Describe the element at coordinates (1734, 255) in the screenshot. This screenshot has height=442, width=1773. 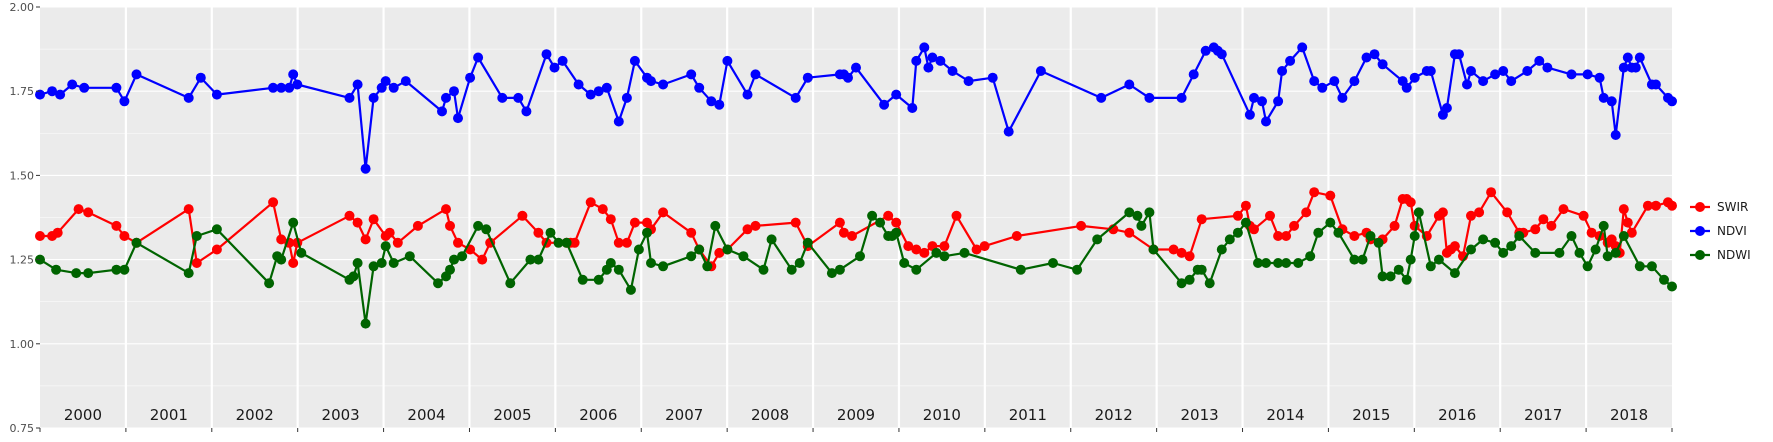
I see `legend-label: NDWI` at that location.